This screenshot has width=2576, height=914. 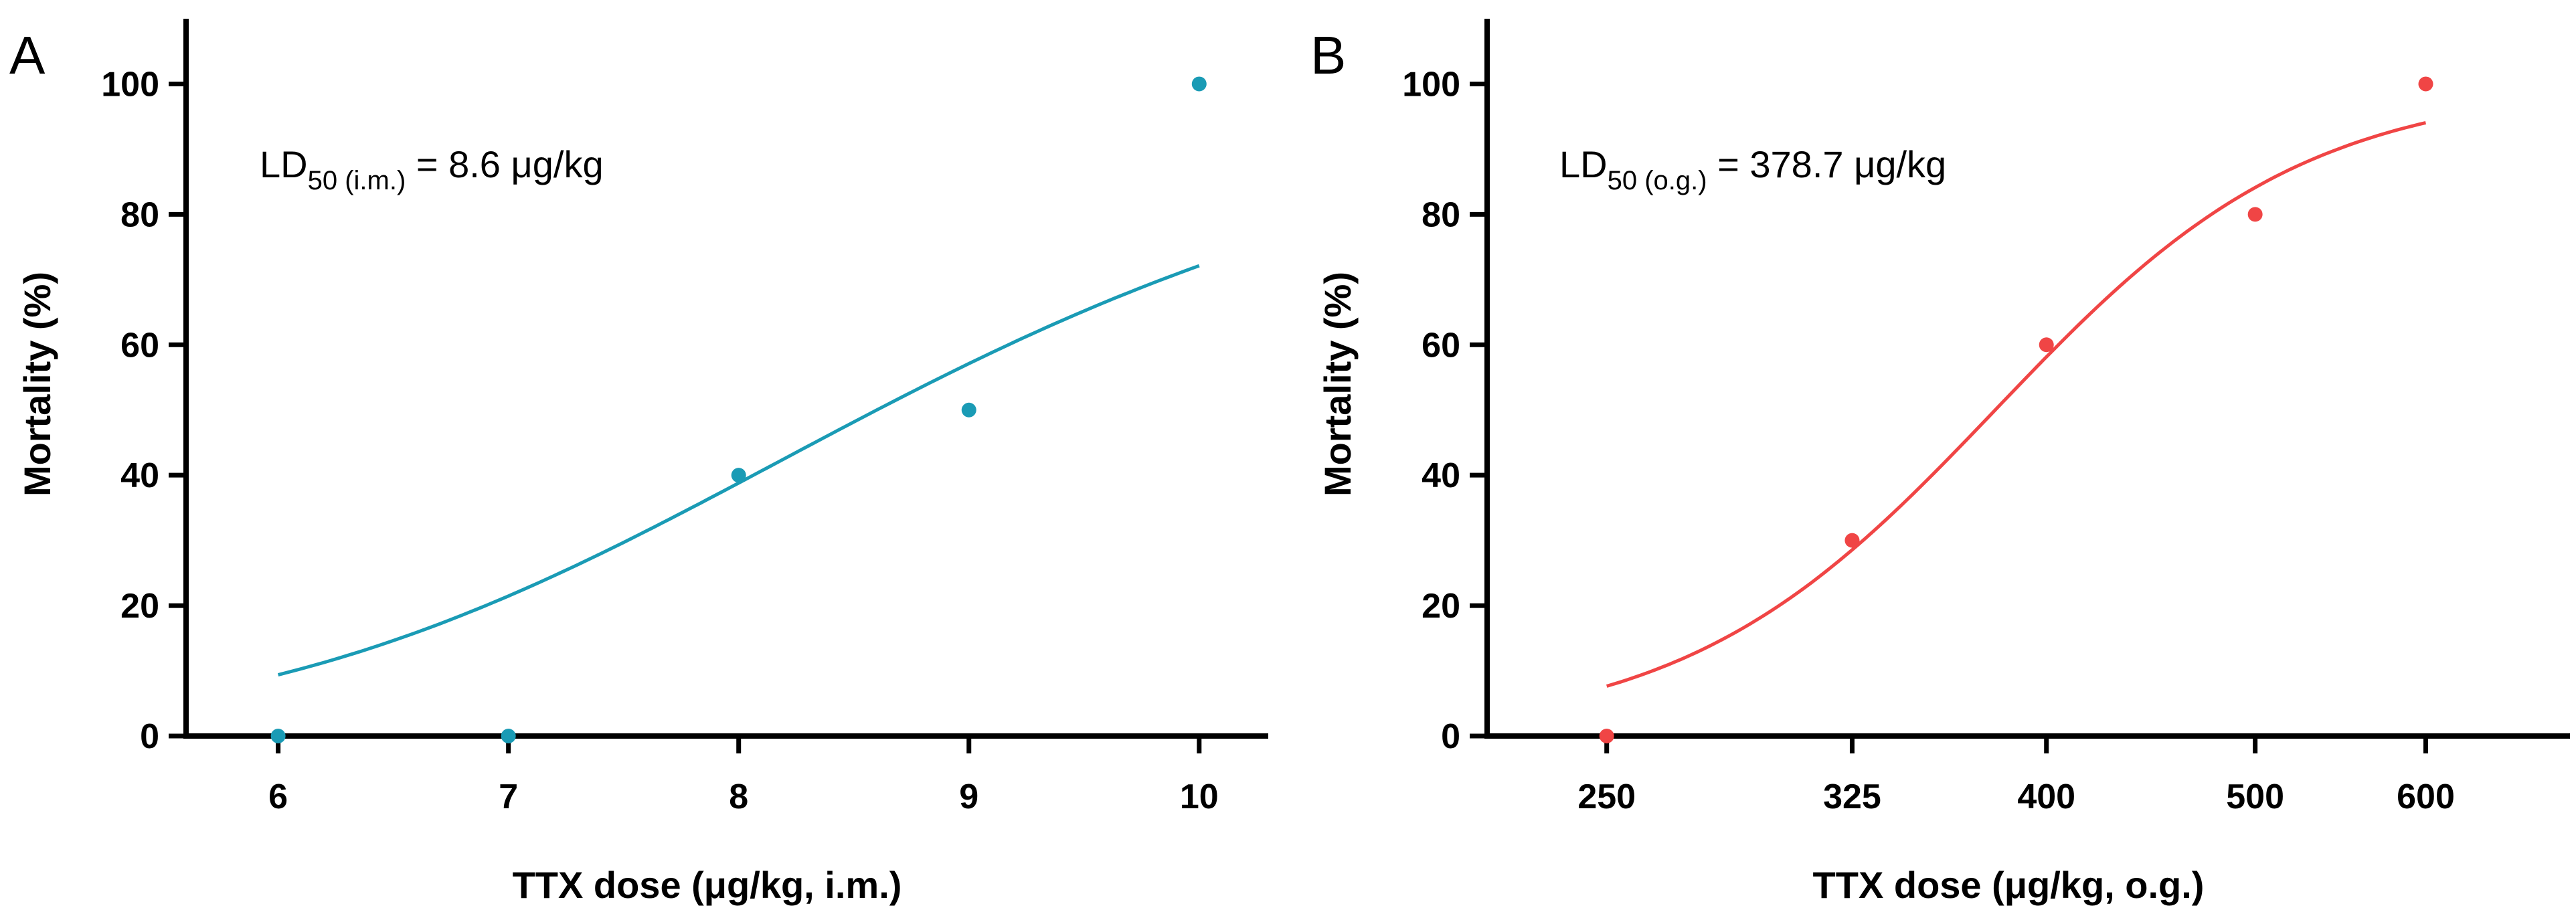 I want to click on panel-a-y-tick-label: 20, so click(x=139, y=607).